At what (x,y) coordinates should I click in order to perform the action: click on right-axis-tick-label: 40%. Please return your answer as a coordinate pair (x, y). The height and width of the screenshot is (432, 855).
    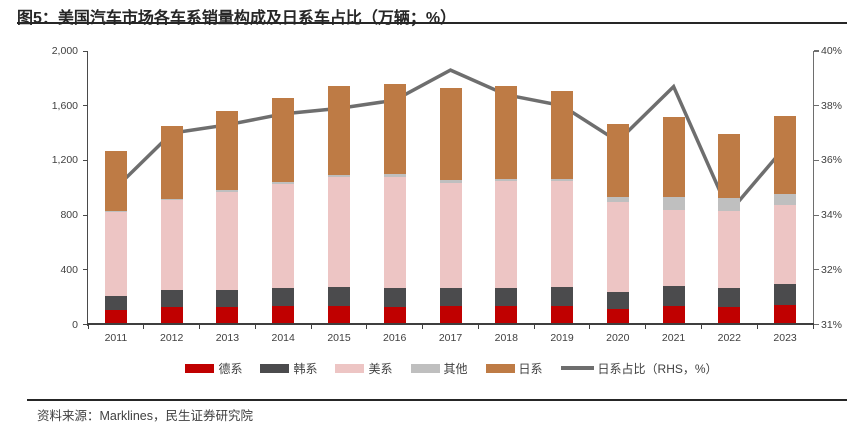
    Looking at the image, I should click on (832, 51).